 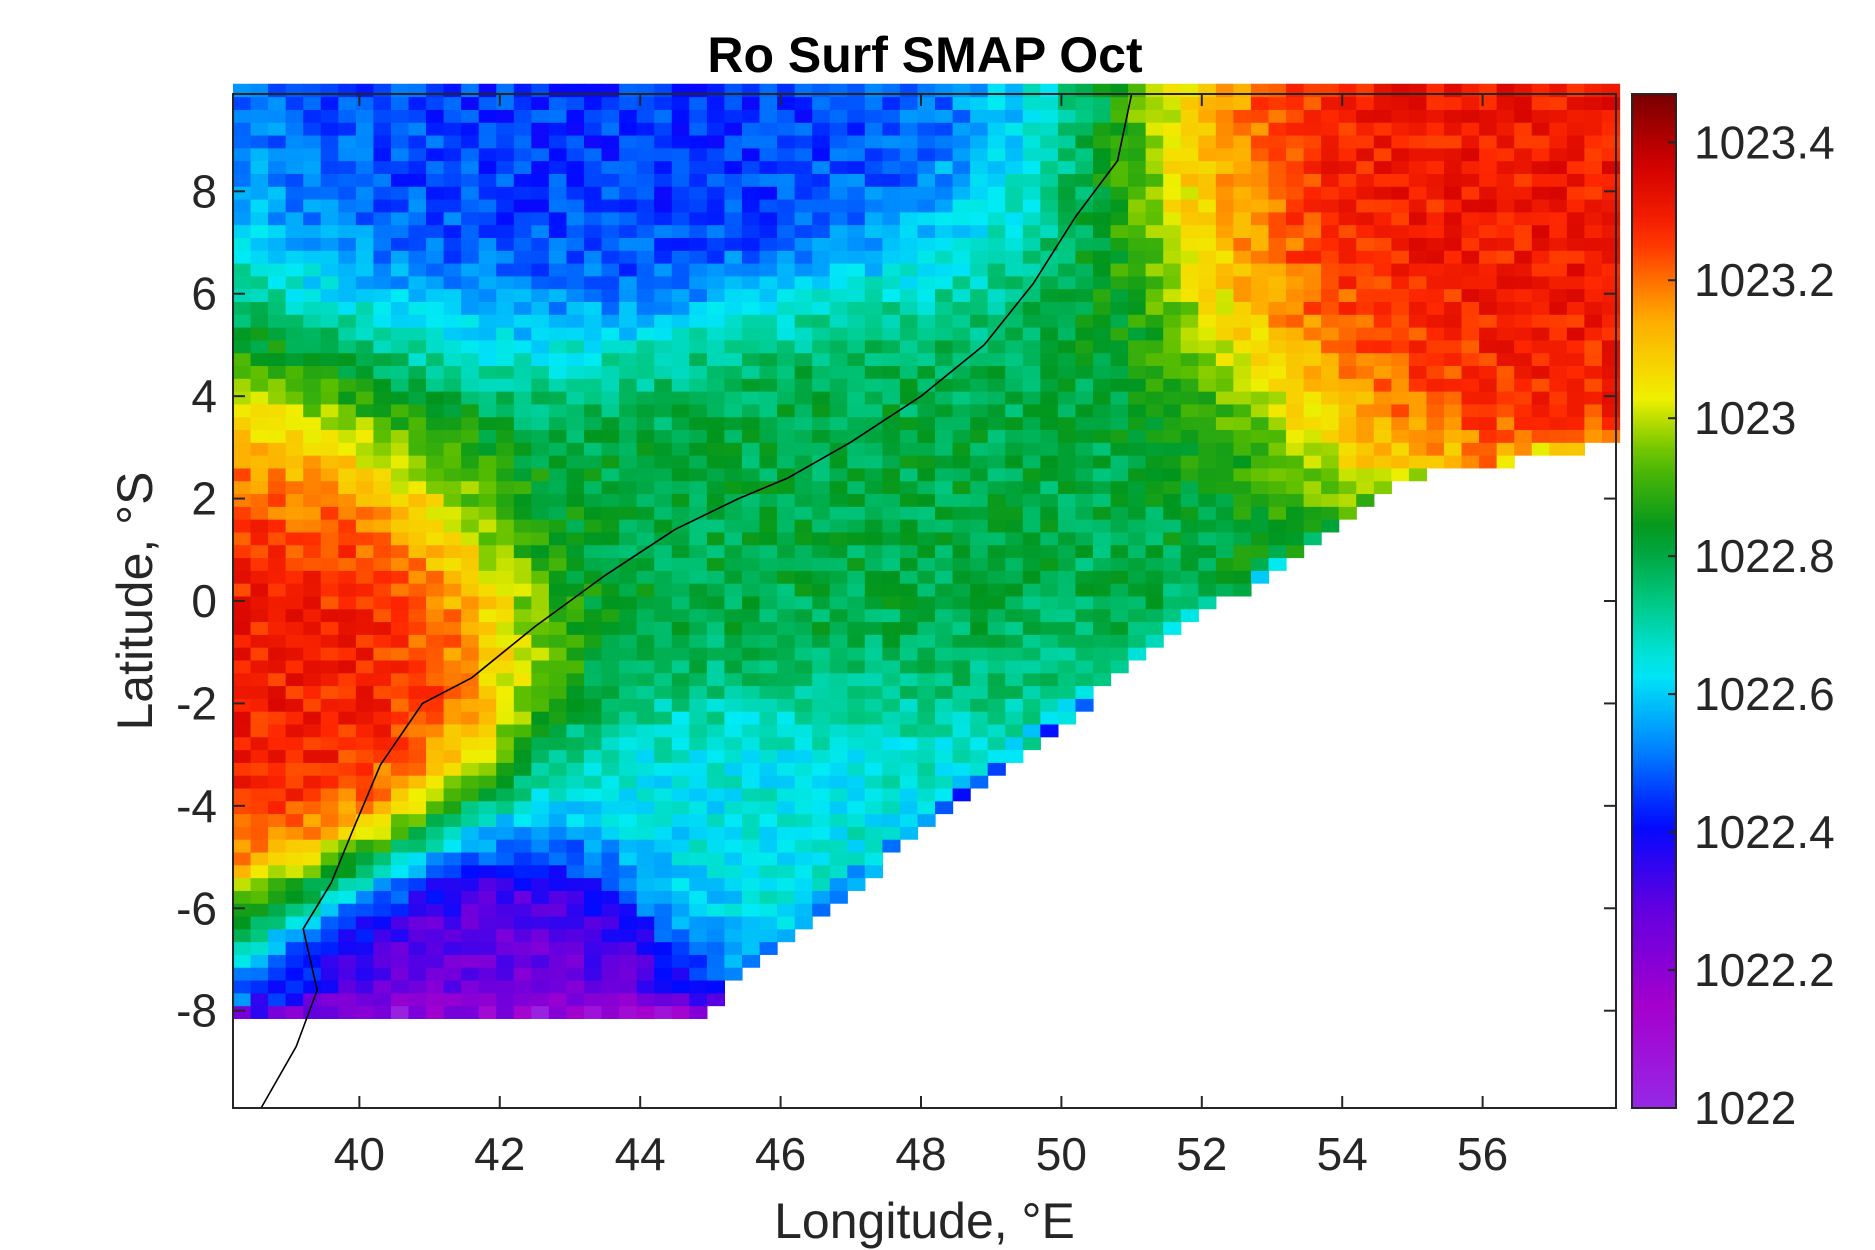 What do you see at coordinates (1764, 556) in the screenshot?
I see `colorbar-tick-label: 1022.8` at bounding box center [1764, 556].